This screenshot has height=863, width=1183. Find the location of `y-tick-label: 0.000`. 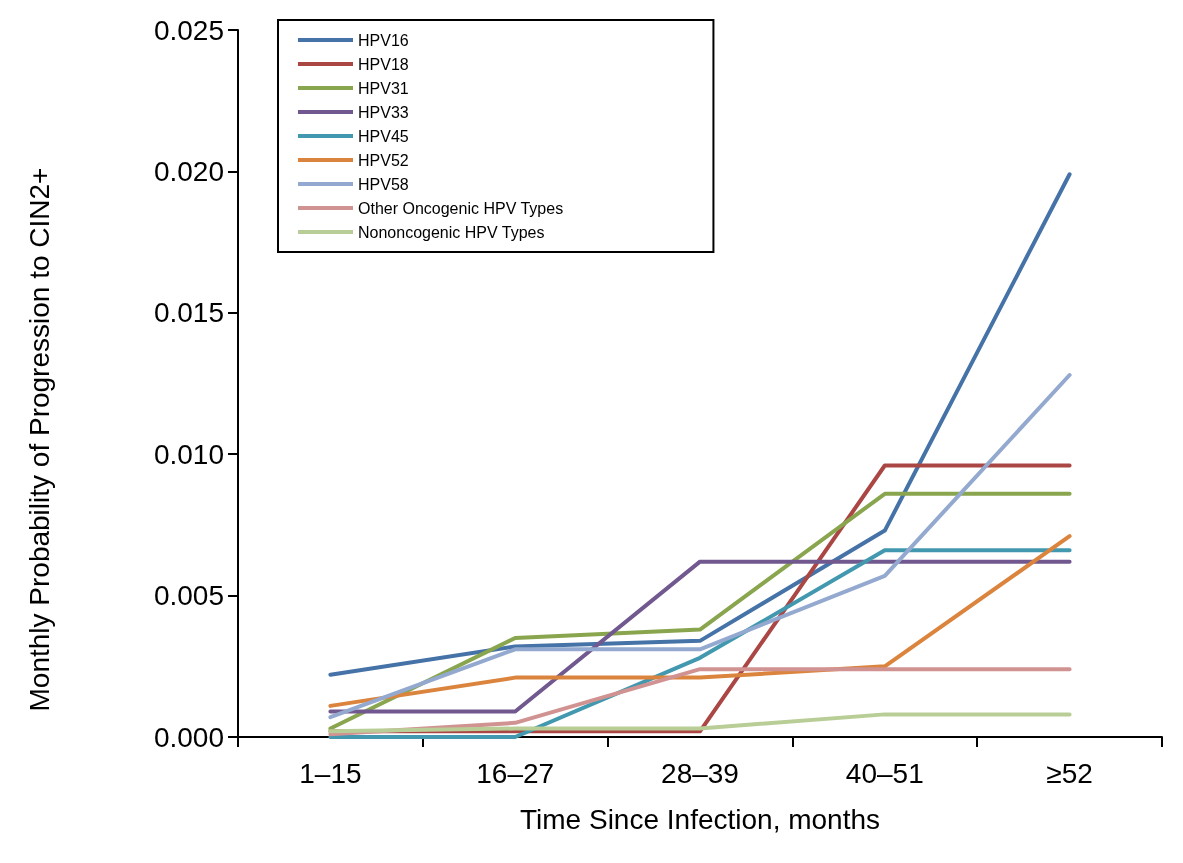

y-tick-label: 0.000 is located at coordinates (188, 737).